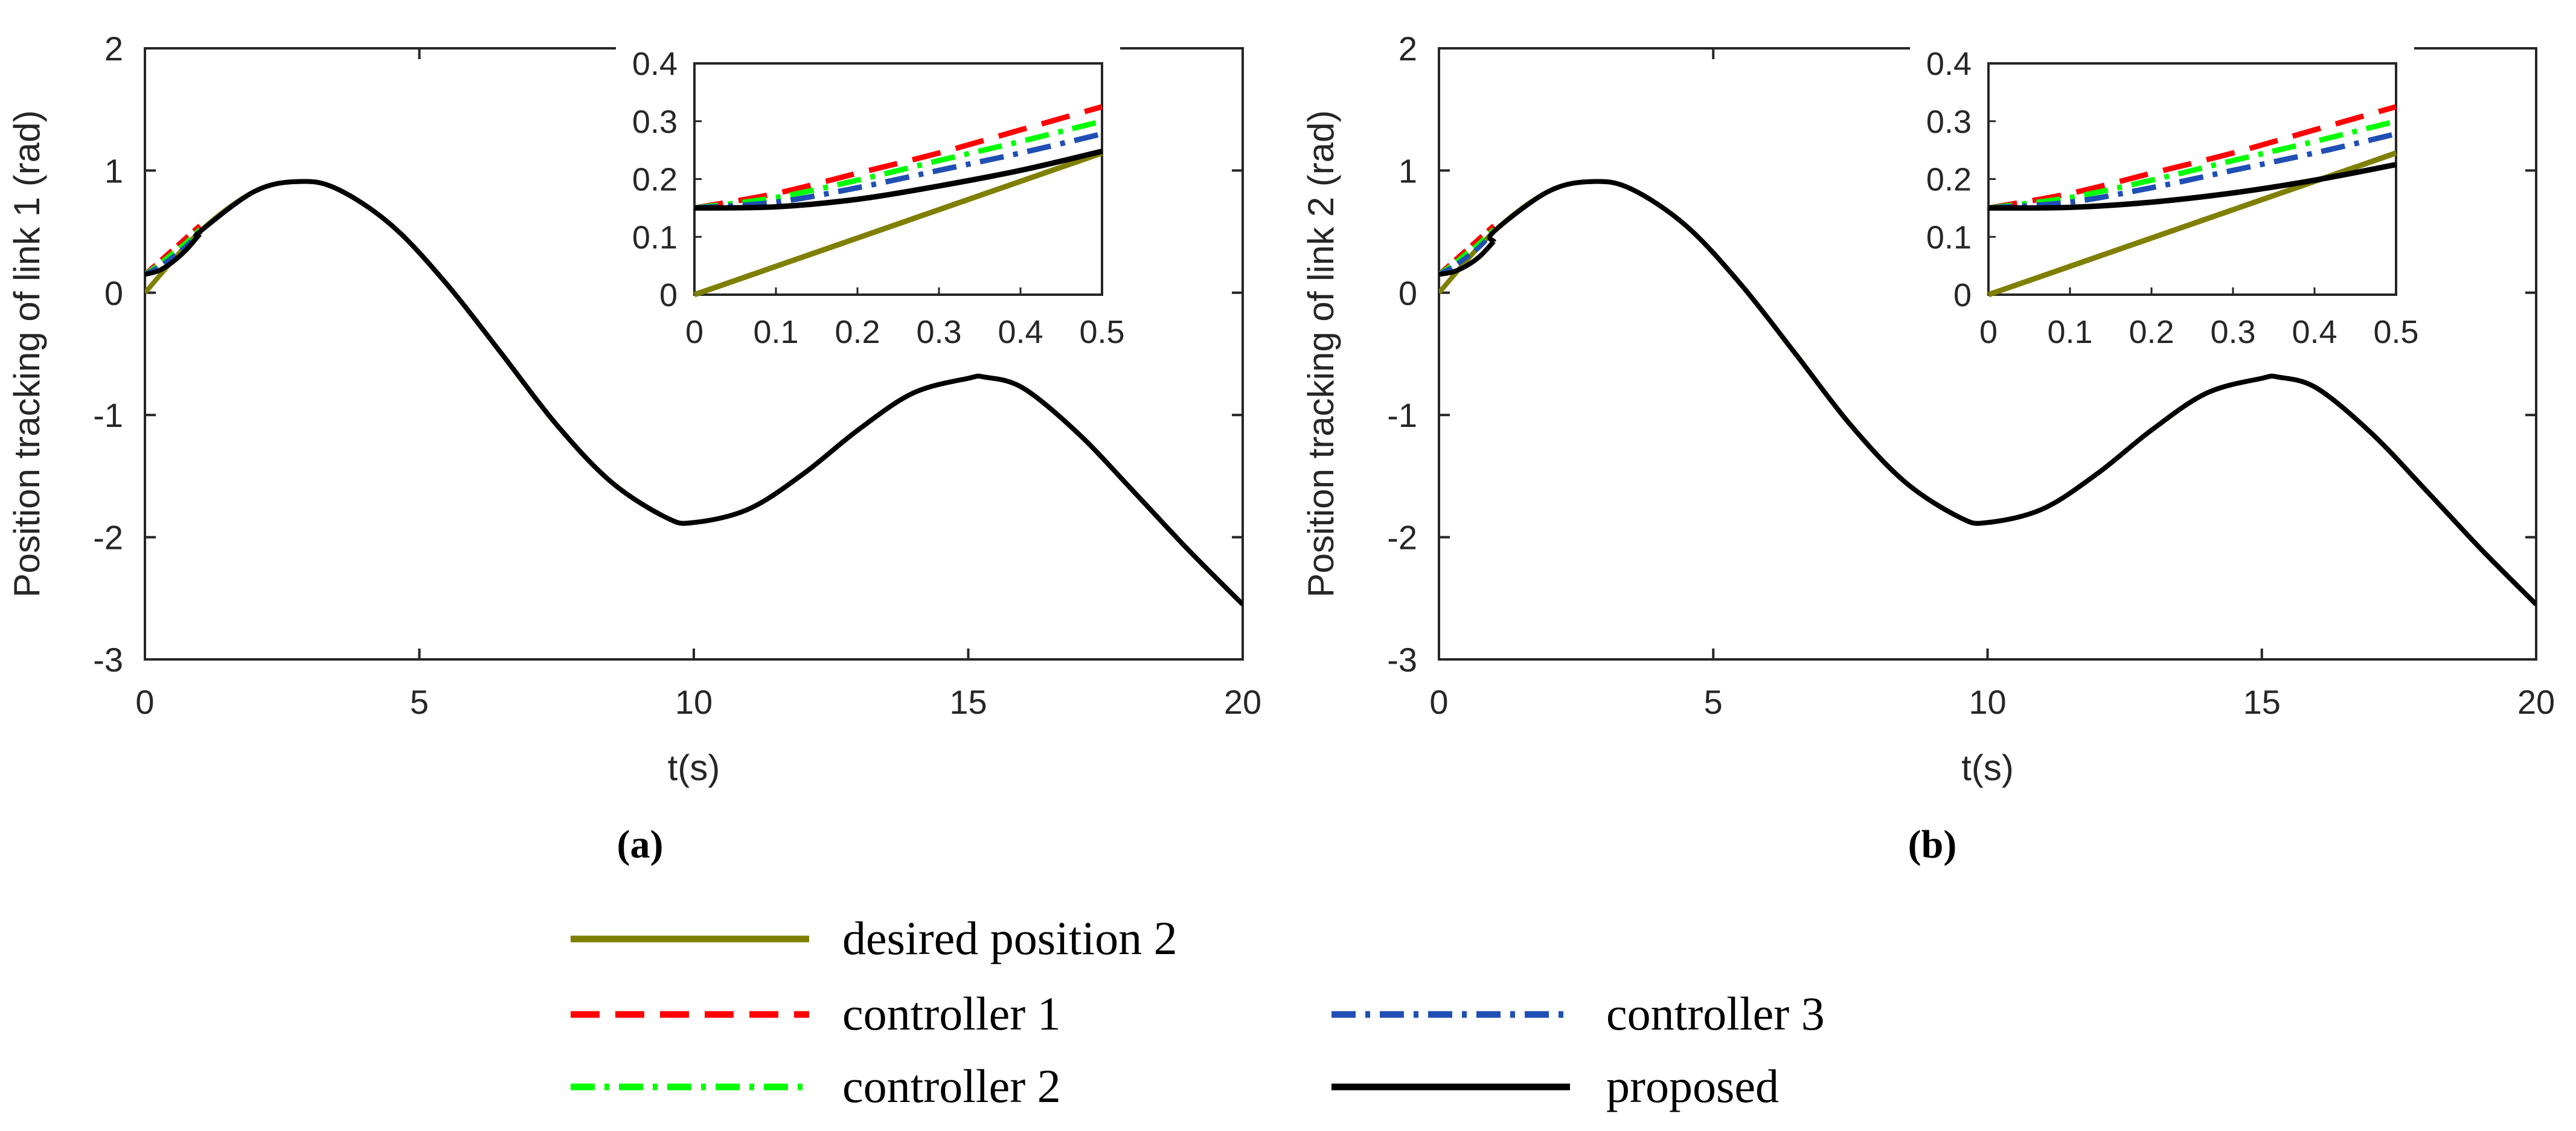  Describe the element at coordinates (1009, 938) in the screenshot. I see `legend-label-desired: desired position 2` at that location.